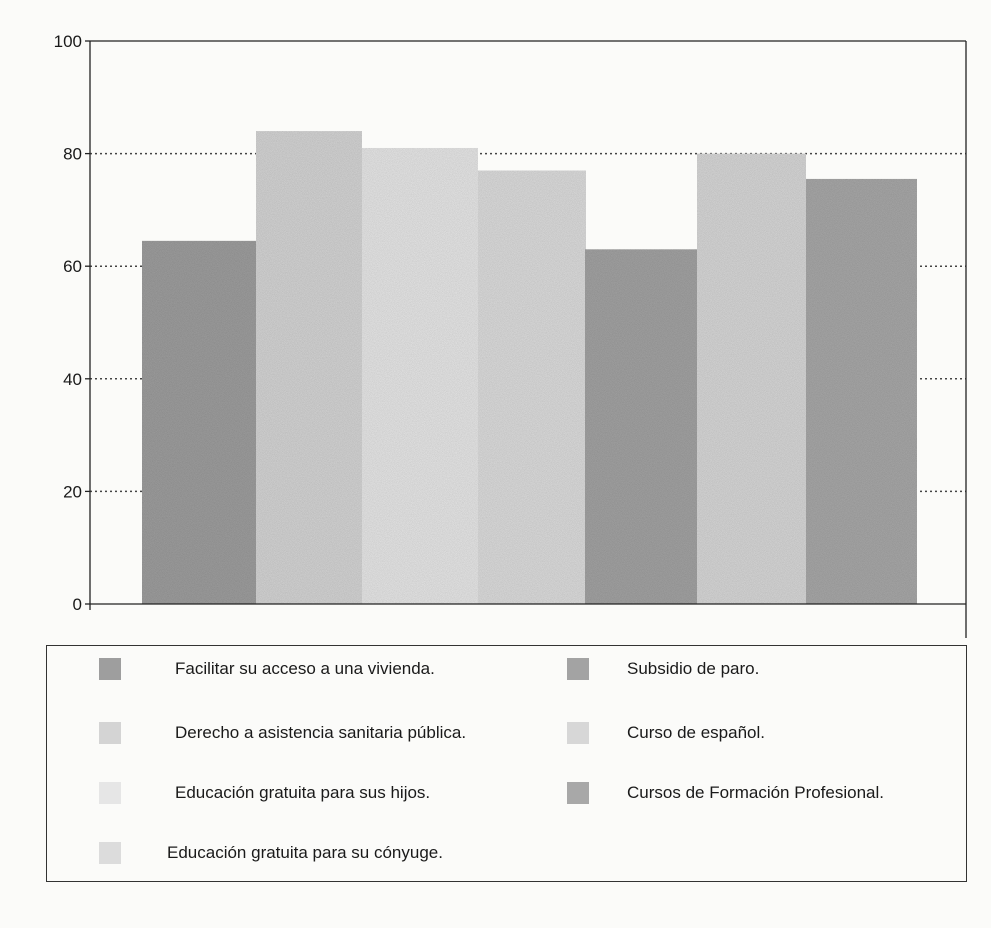 The width and height of the screenshot is (991, 928). I want to click on legend-item-2: Derecho a asistencia sanitaria pública., so click(282, 733).